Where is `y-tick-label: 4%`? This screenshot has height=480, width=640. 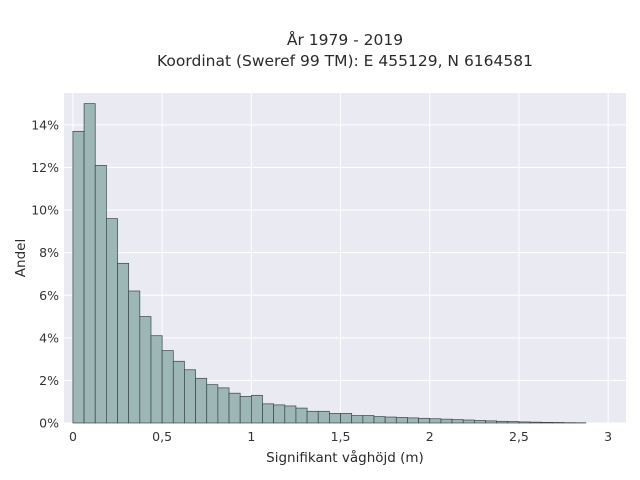 y-tick-label: 4% is located at coordinates (49, 337).